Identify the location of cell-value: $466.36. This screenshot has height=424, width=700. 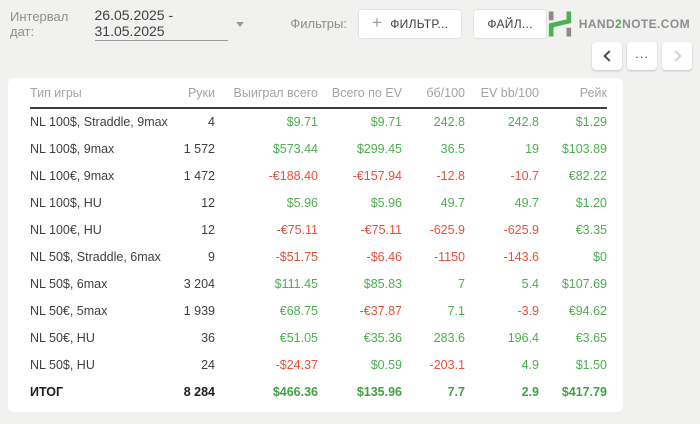
(295, 391).